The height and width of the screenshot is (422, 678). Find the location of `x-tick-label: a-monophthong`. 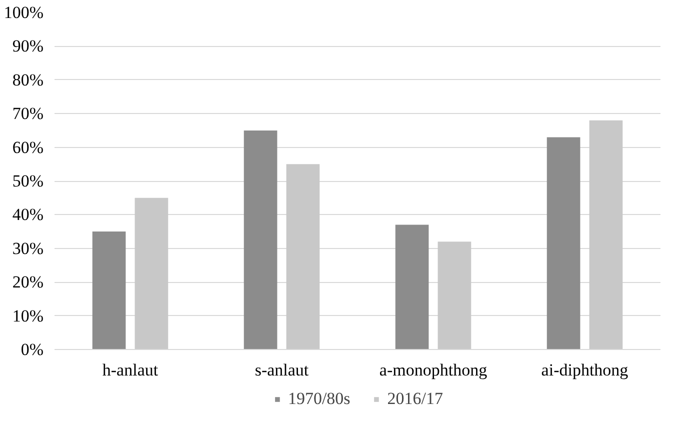

x-tick-label: a-monophthong is located at coordinates (433, 370).